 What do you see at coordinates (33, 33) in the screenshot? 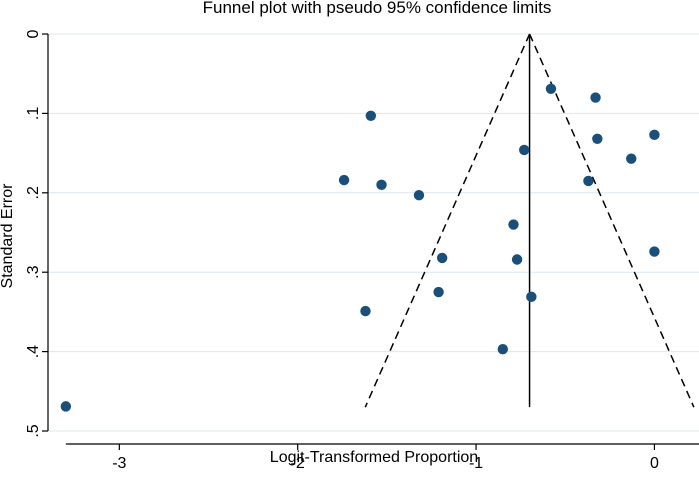
I see `y-tick-label-0: 0` at bounding box center [33, 33].